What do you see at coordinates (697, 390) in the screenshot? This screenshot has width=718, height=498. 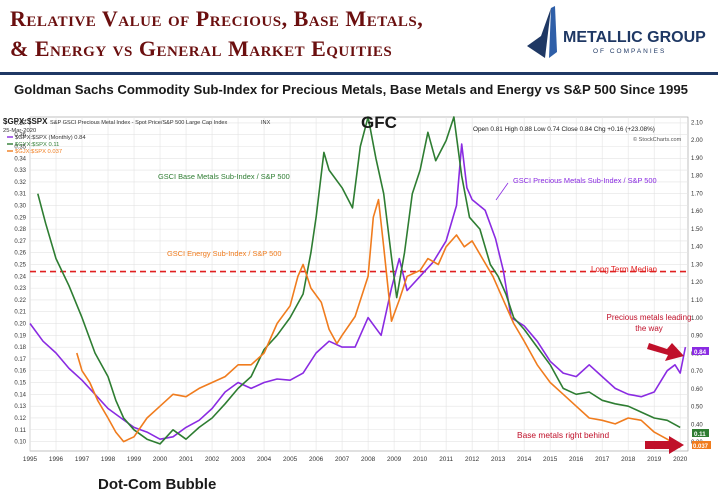 I see `right-tick-label: 0.60` at bounding box center [697, 390].